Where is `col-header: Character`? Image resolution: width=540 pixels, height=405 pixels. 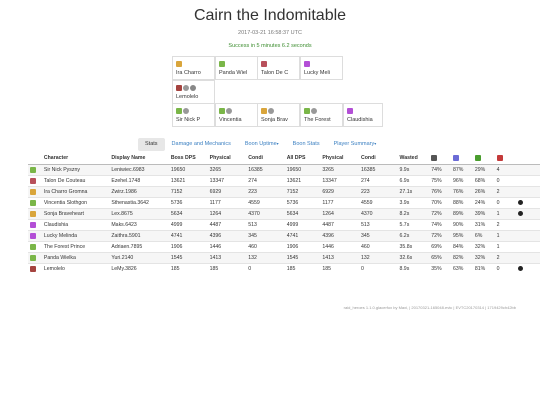 col-header: Character is located at coordinates (75, 158).